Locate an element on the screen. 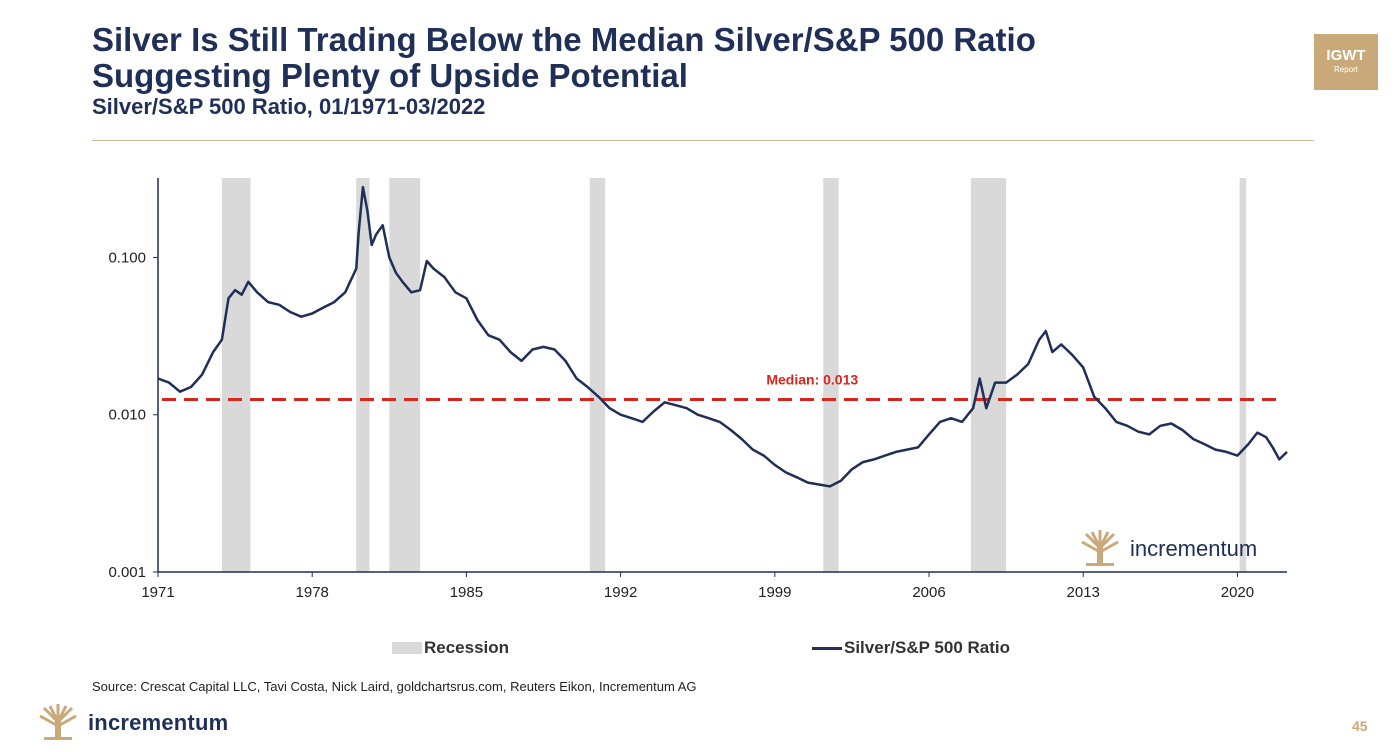 The width and height of the screenshot is (1400, 752). x-tick-label-2: 1985 is located at coordinates (466, 592).